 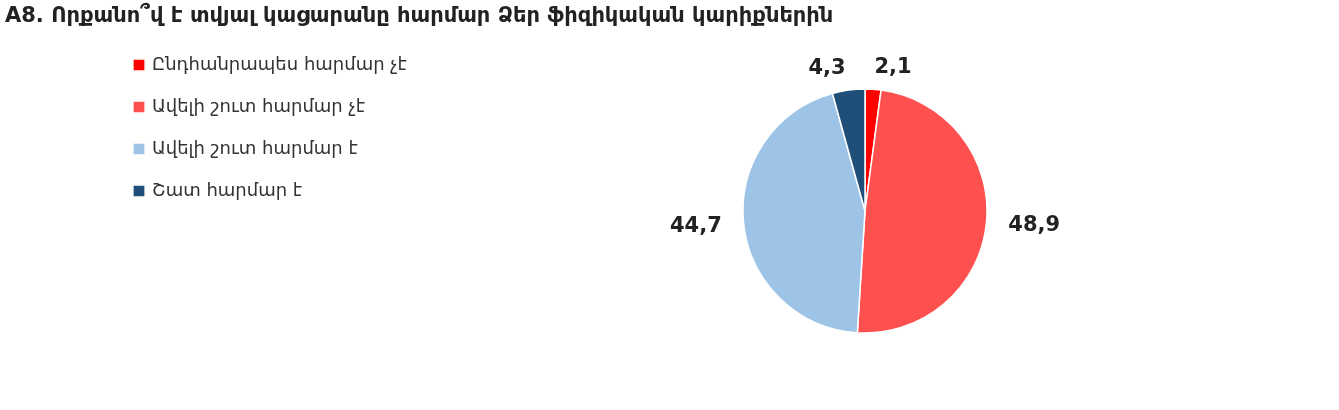 I want to click on legend-label: Շատ հարմար է, so click(x=227, y=189).